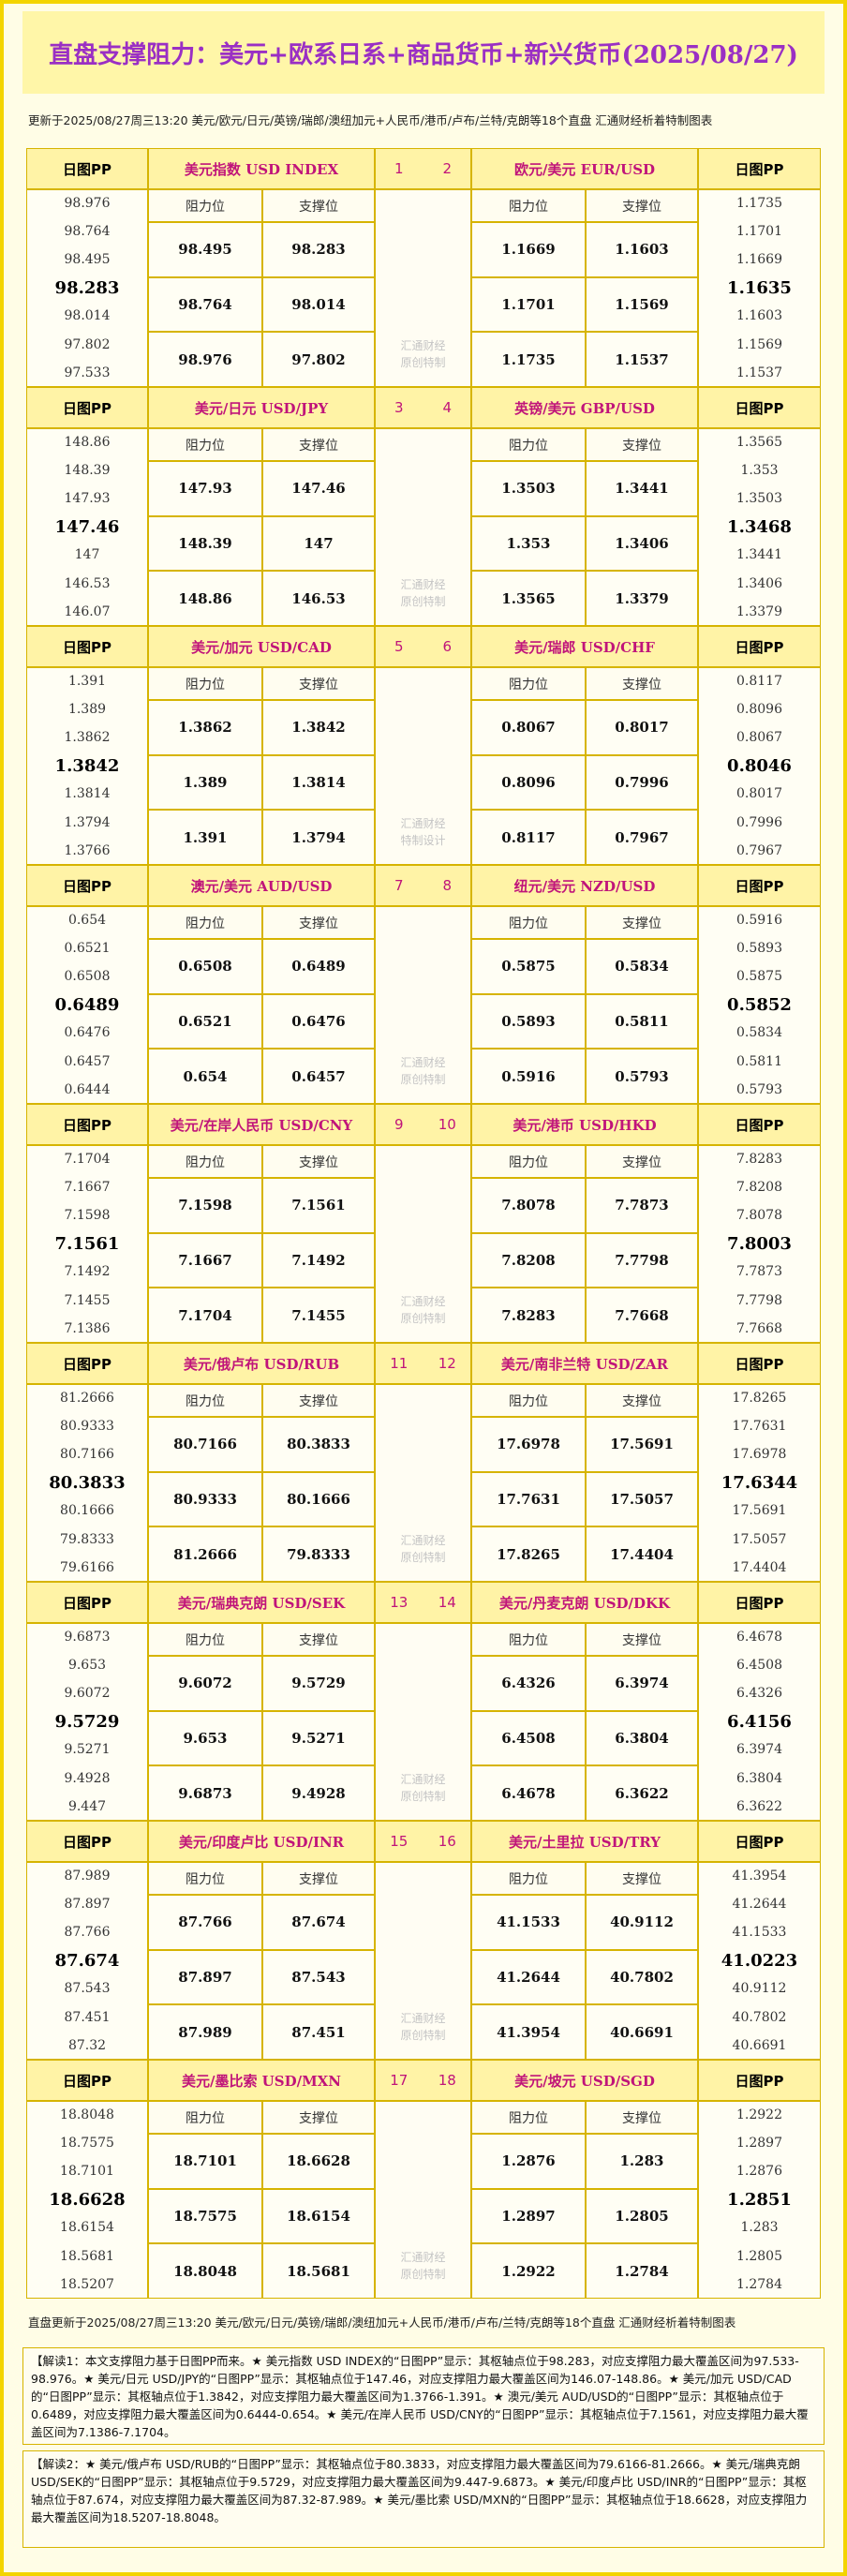 This screenshot has width=847, height=2576. Describe the element at coordinates (87, 1455) in the screenshot. I see `pp-value: 80.7166` at that location.